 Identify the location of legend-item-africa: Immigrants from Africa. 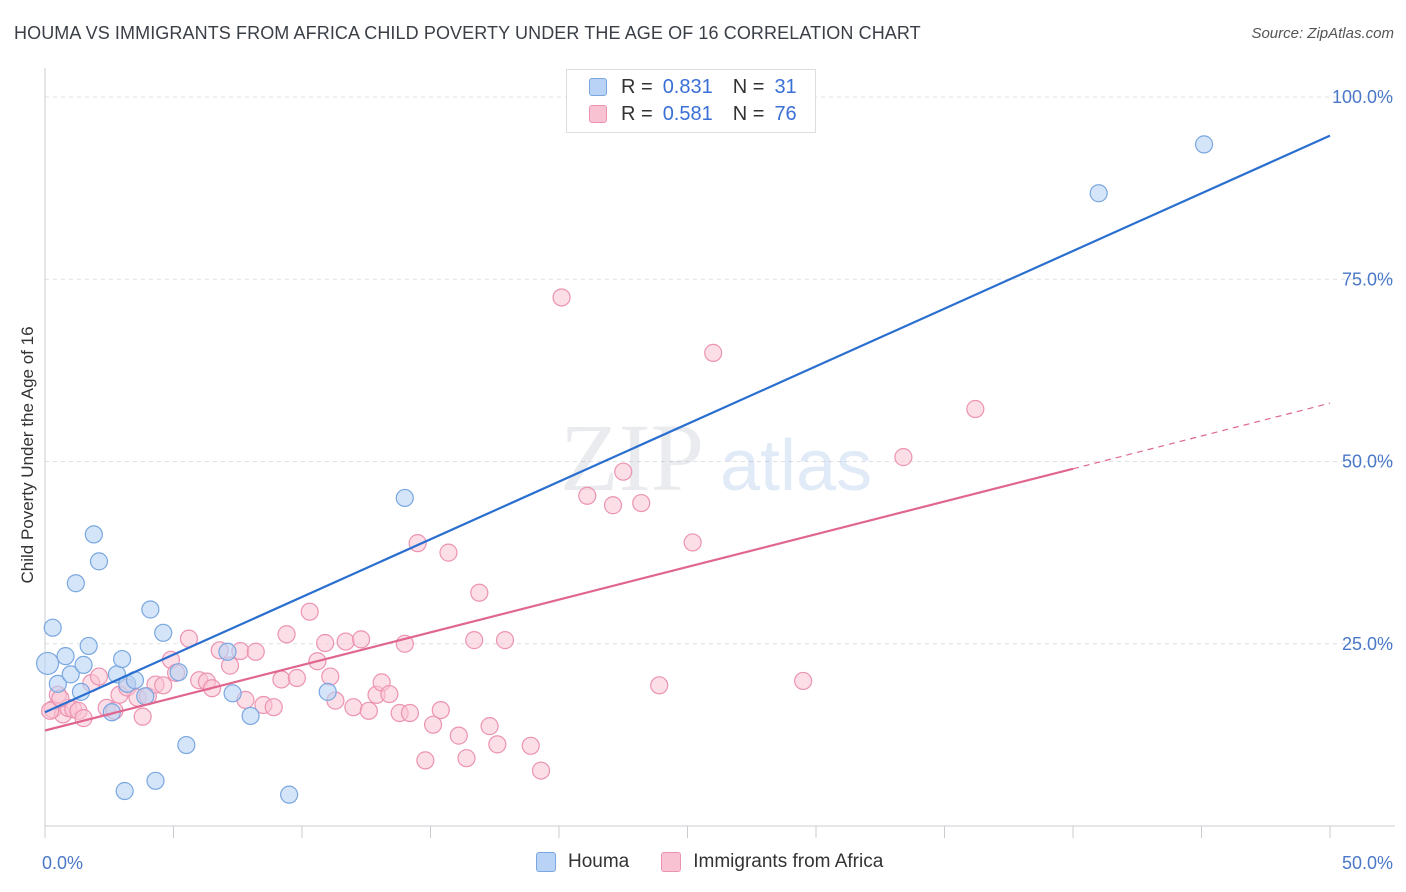
(772, 862).